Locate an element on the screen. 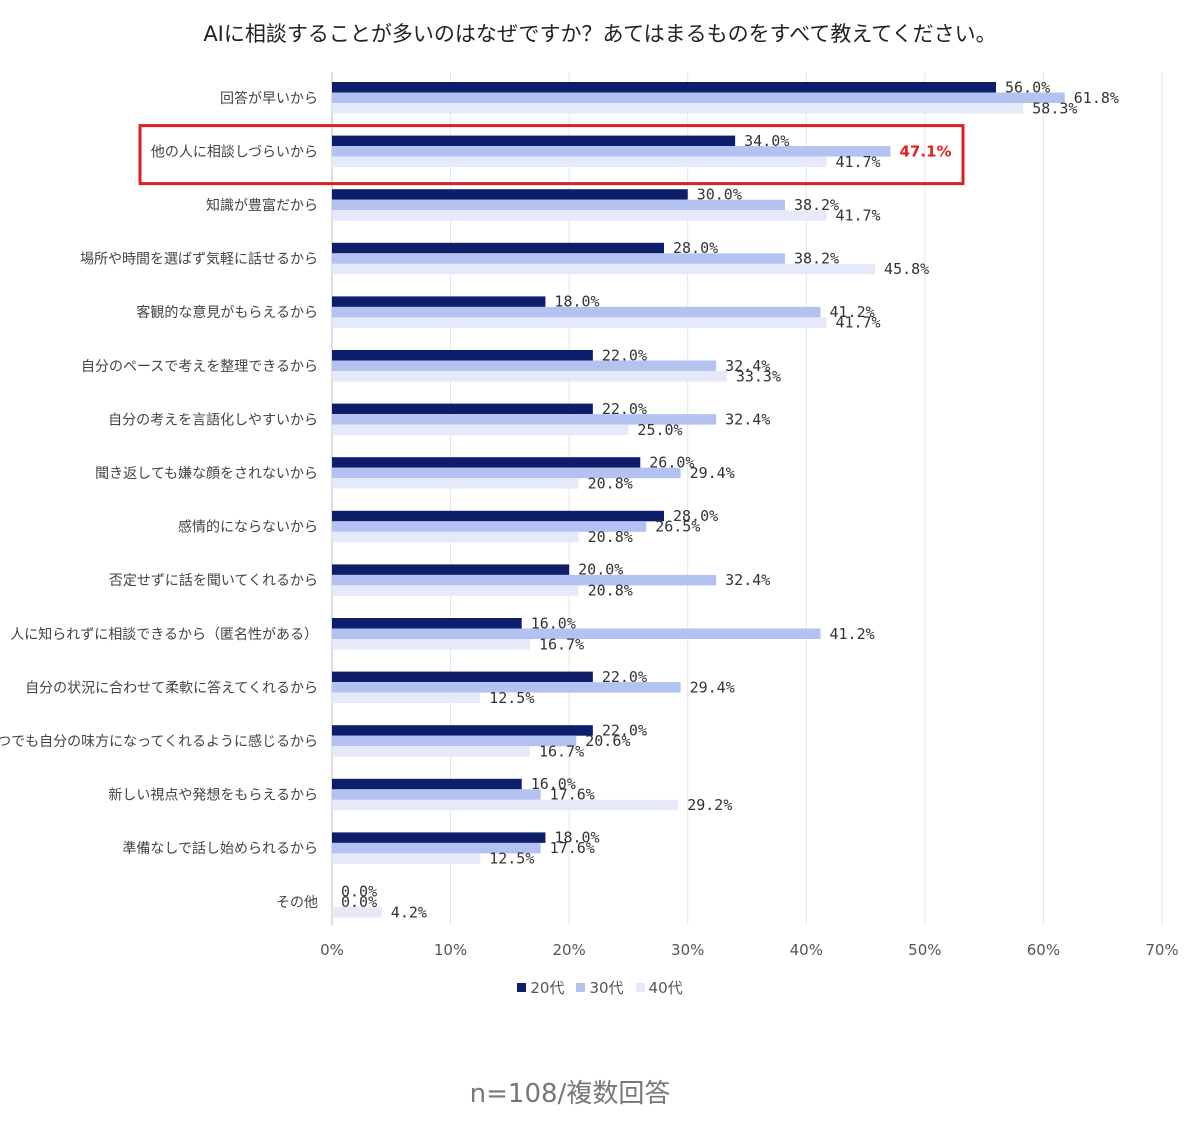 This screenshot has height=1122, width=1200. category-label: 他の人に相談しづらいから is located at coordinates (234, 152).